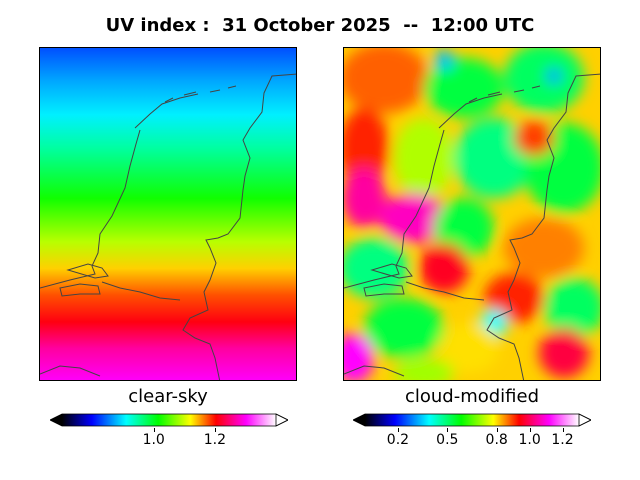 This screenshot has height=480, width=640. I want to click on cloud-modified-caption: cloud-modified, so click(472, 396).